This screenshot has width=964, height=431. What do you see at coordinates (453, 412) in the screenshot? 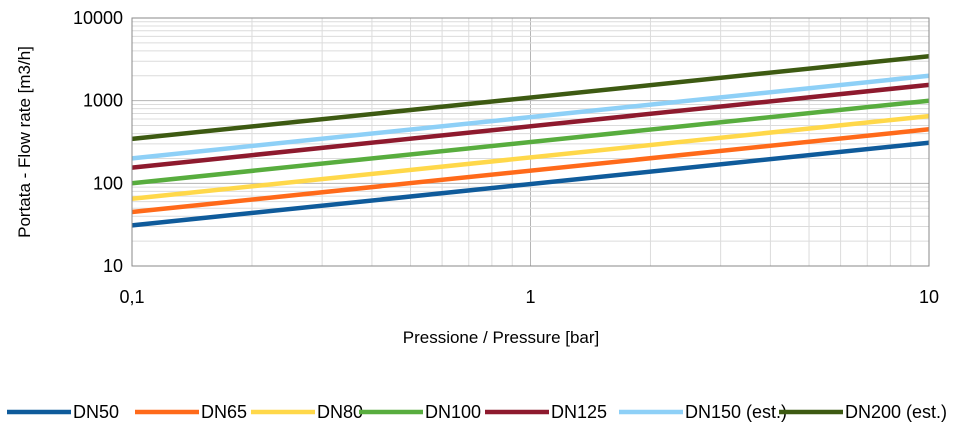
I see `legend-label: DN100` at bounding box center [453, 412].